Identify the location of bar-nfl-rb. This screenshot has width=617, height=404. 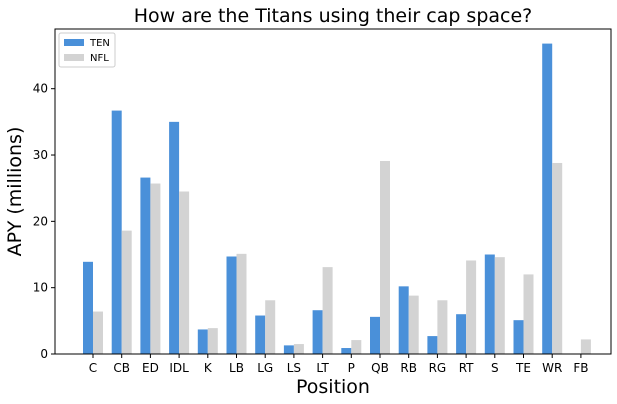
(413, 324).